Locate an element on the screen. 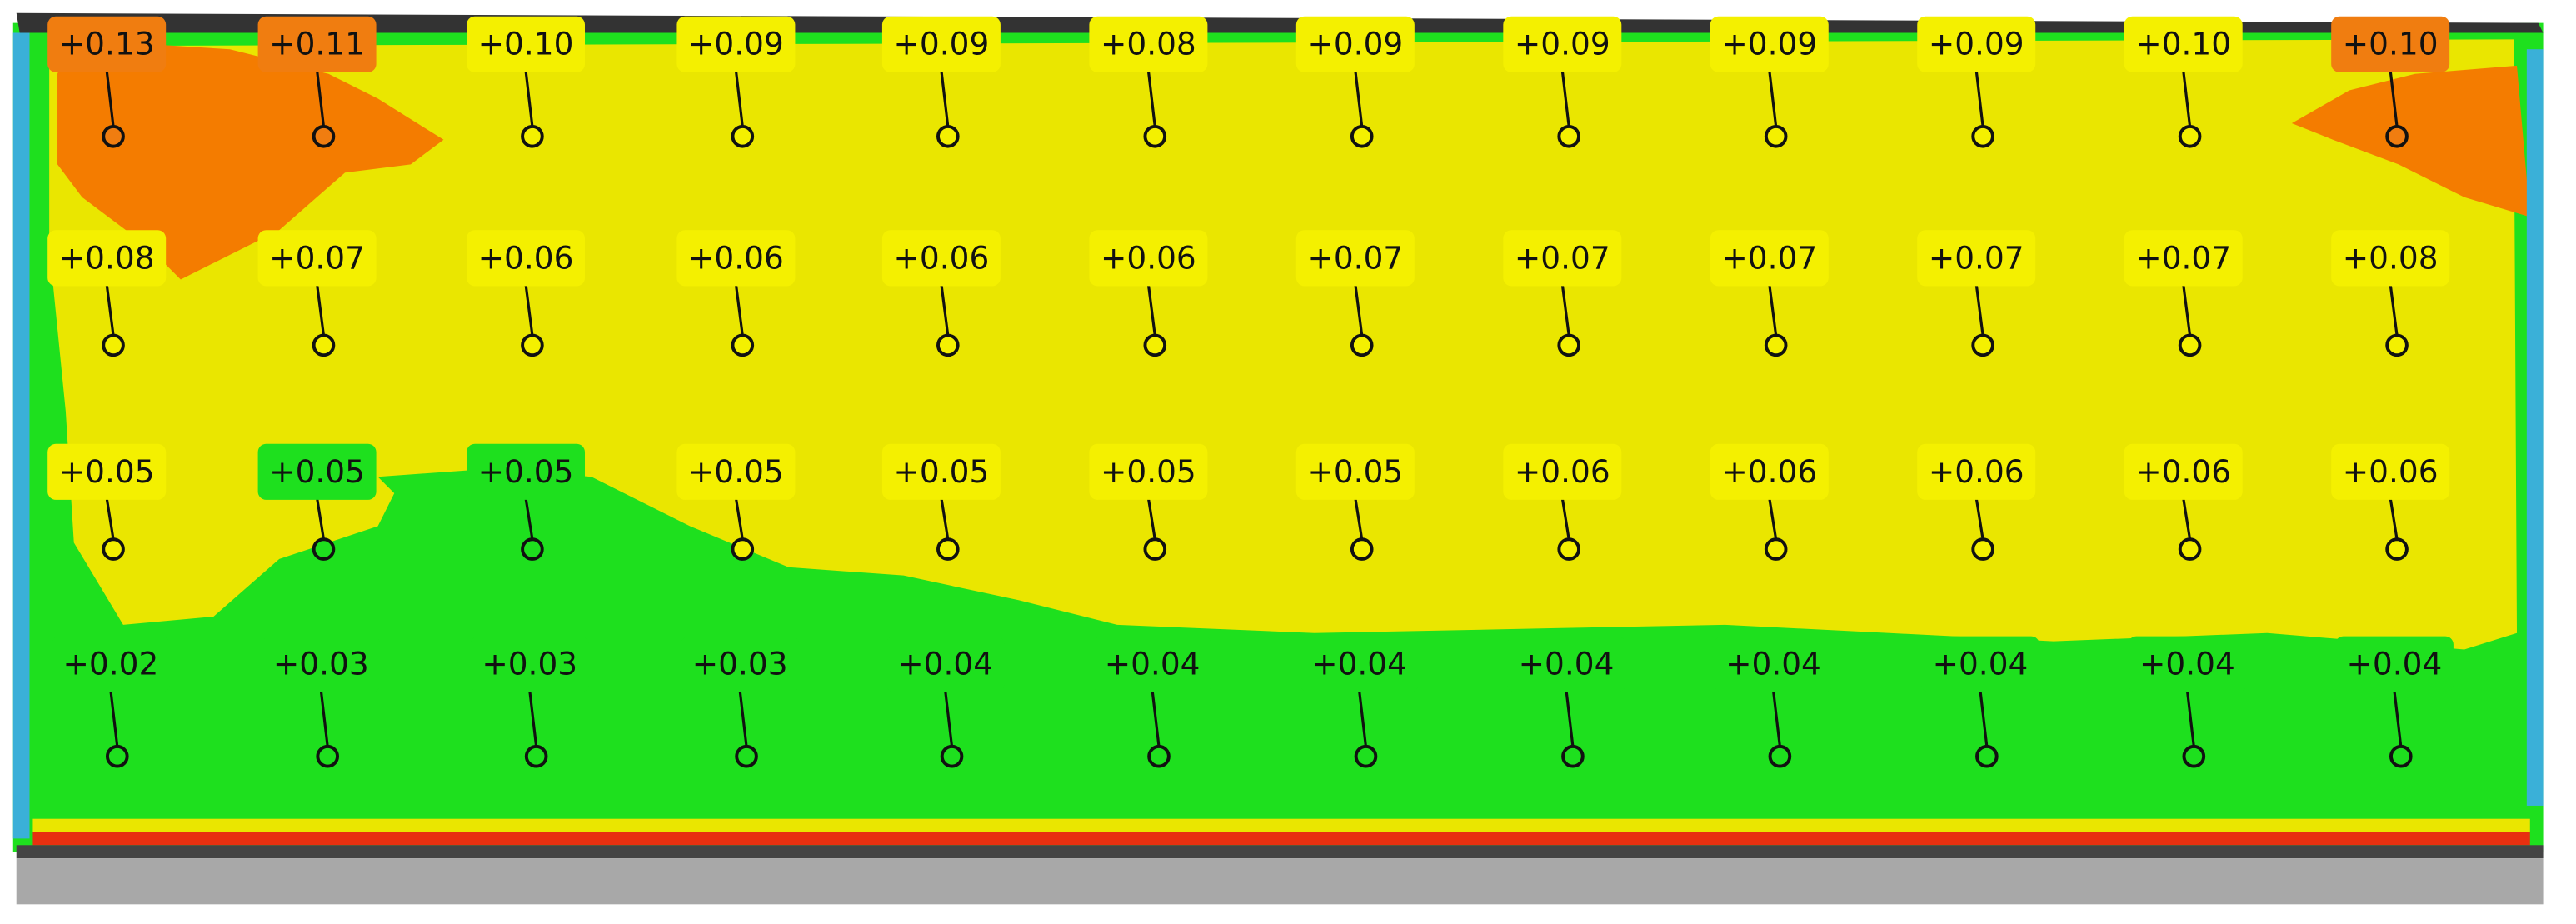 This screenshot has height=924, width=2576. marker: +0.13 is located at coordinates (107, 82).